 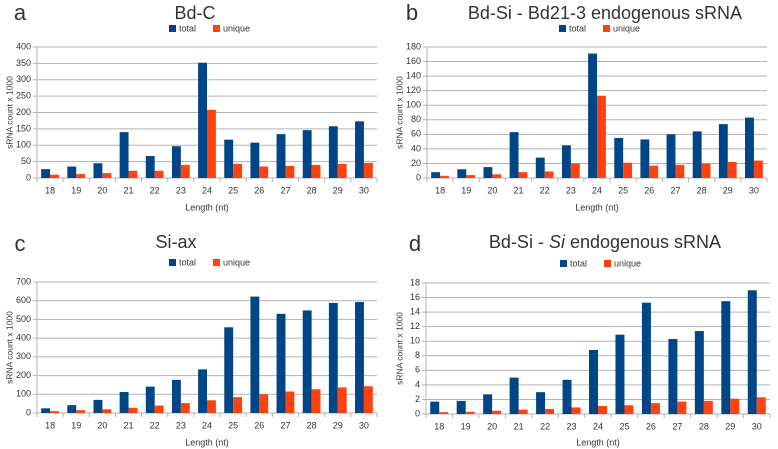 What do you see at coordinates (194, 13) in the screenshot?
I see `chart-title: Bd-C` at bounding box center [194, 13].